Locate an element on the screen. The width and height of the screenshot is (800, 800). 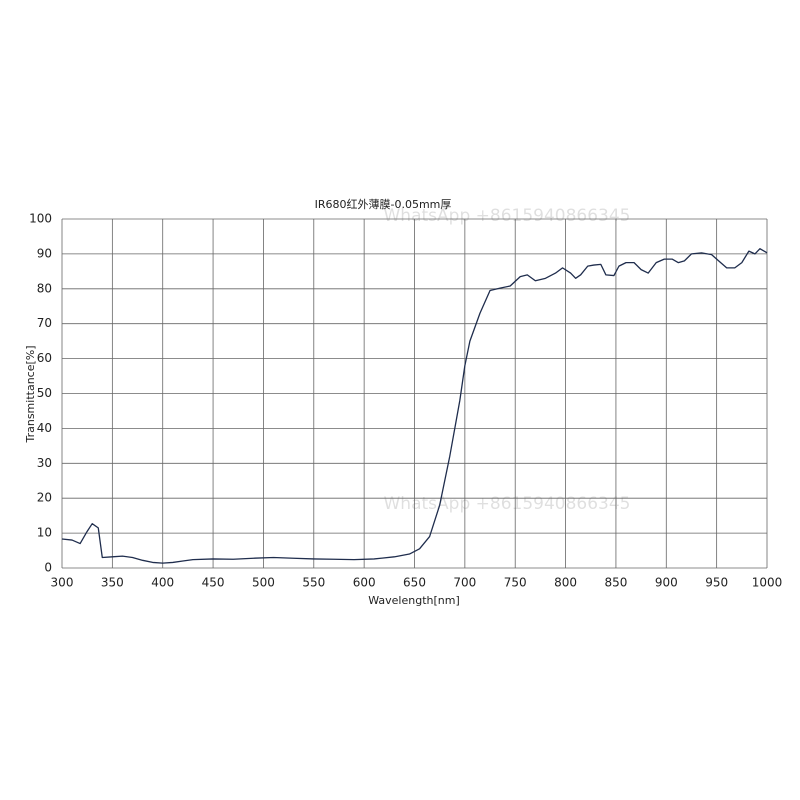
x-tick-label: 550 is located at coordinates (313, 583).